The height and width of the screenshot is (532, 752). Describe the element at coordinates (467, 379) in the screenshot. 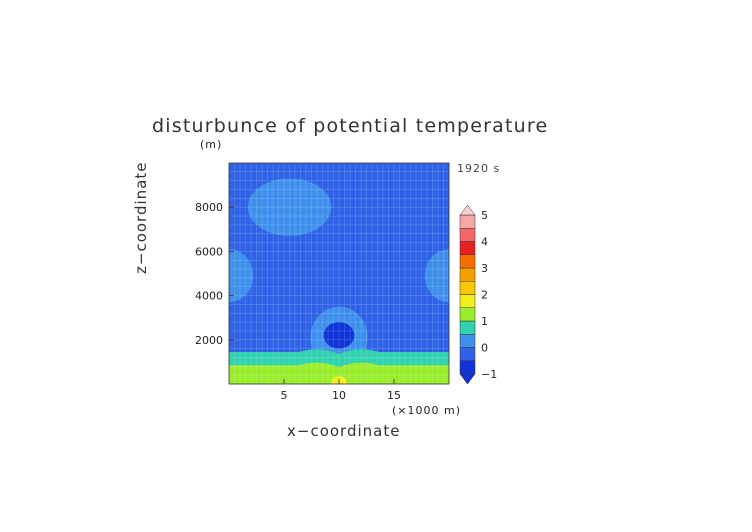

I see `colorbar-extend-low` at that location.